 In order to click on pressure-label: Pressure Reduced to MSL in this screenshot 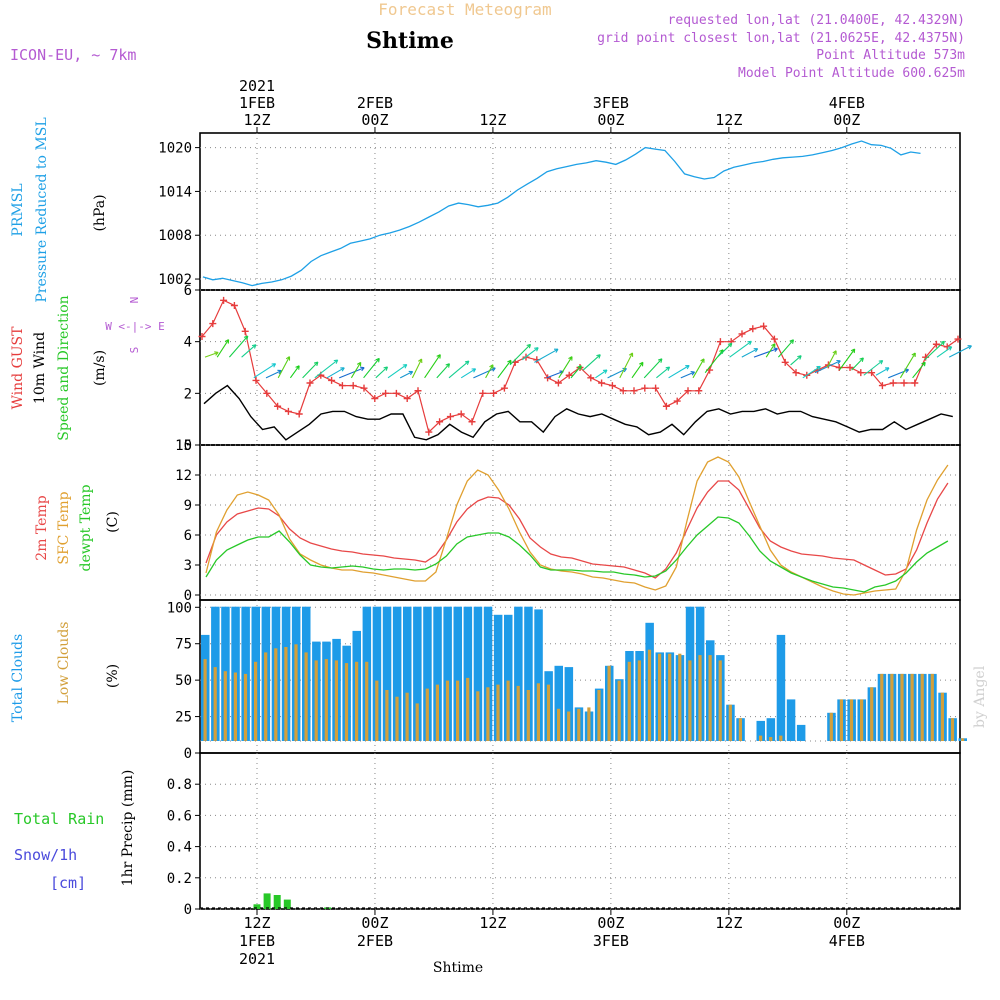, I will do `click(42, 209)`.